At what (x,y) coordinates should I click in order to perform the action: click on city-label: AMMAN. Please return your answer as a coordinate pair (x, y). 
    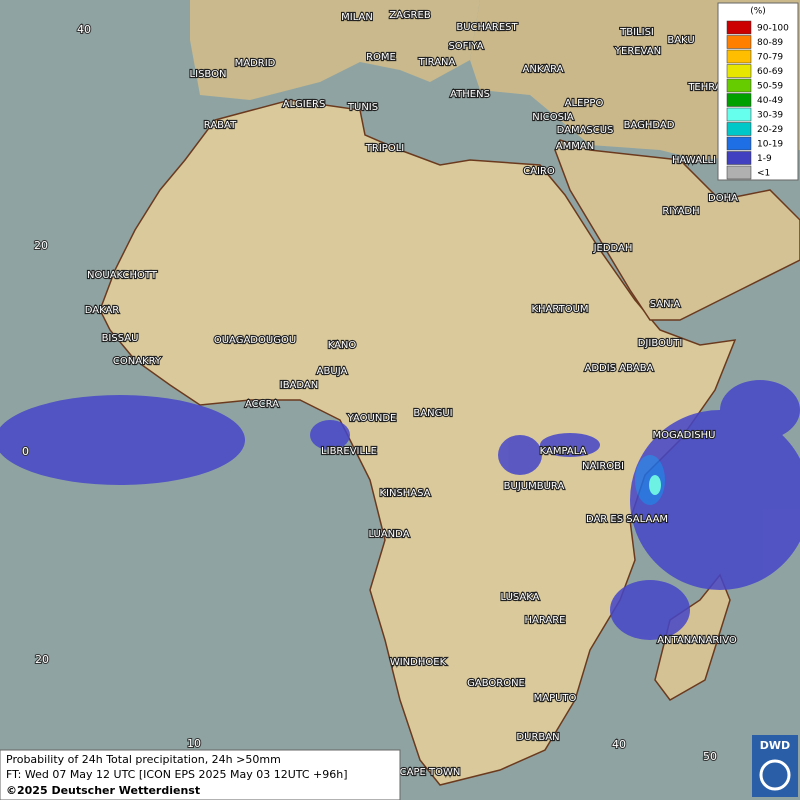
    Looking at the image, I should click on (575, 146).